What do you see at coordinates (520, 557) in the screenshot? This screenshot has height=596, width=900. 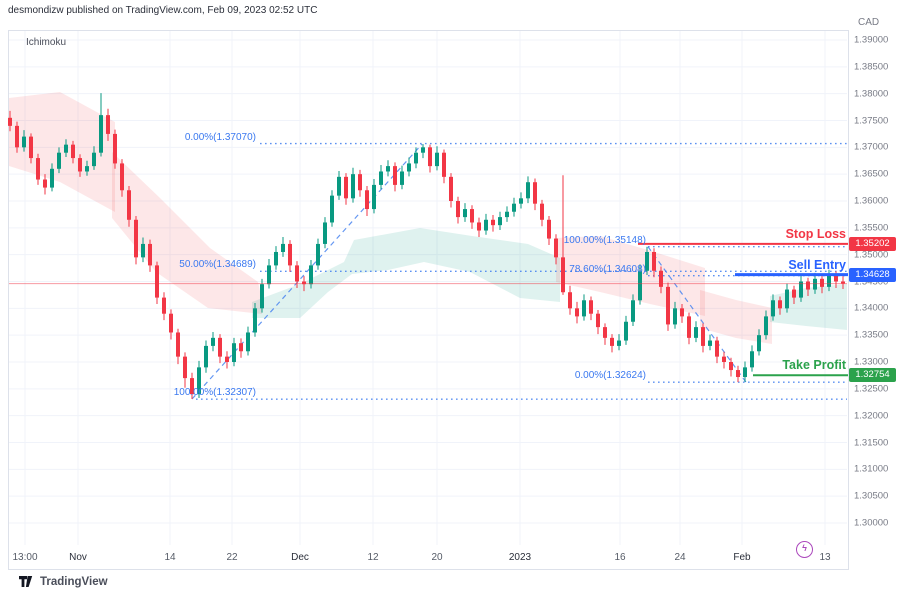 I see `time-tick-label: 2023` at bounding box center [520, 557].